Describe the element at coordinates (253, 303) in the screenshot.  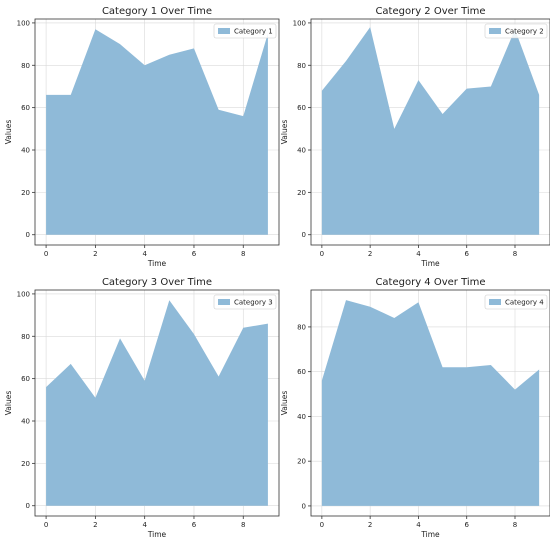
I see `legend-label: Category 3` at that location.